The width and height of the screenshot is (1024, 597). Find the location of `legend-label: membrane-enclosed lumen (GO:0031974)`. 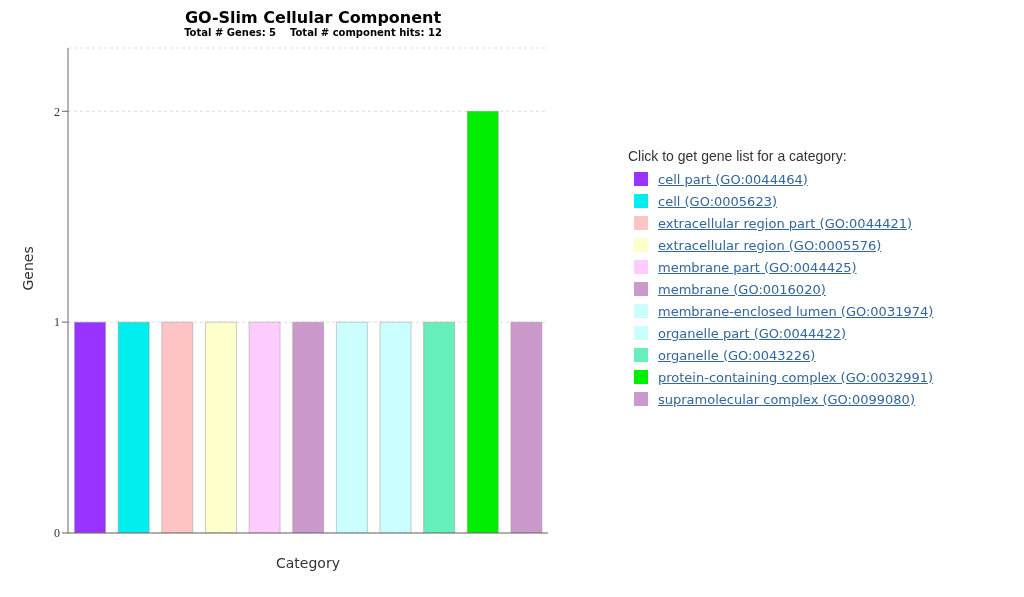

legend-label: membrane-enclosed lumen (GO:0031974) is located at coordinates (796, 311).